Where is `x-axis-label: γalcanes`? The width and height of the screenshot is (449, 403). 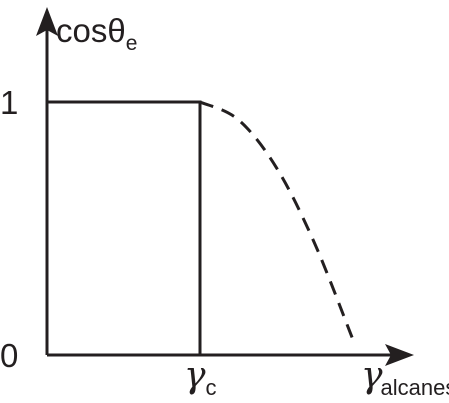
x-axis-label: γalcanes is located at coordinates (405, 377).